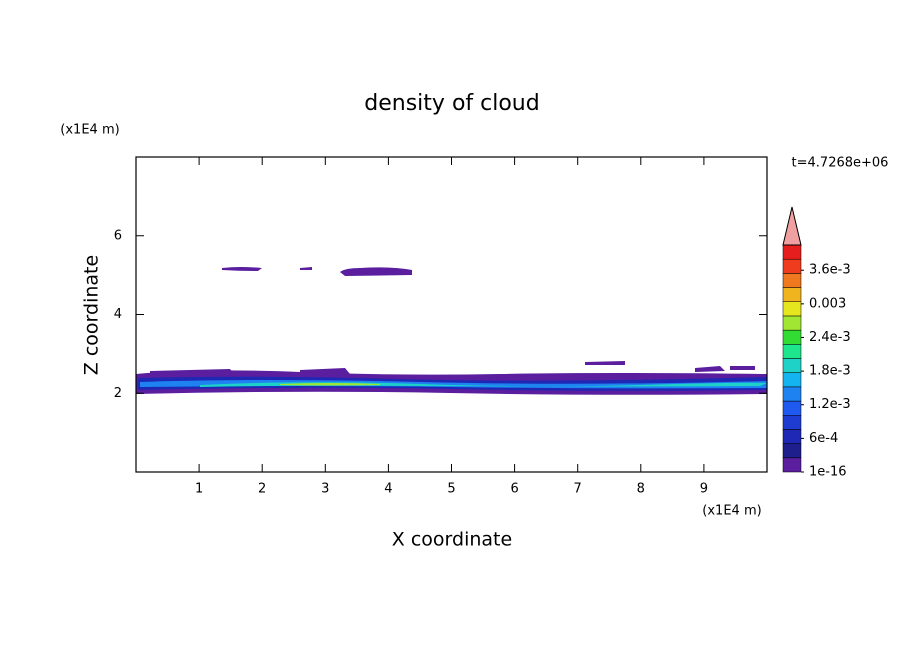 The image size is (904, 658). Describe the element at coordinates (451, 489) in the screenshot. I see `x-tick-label: 5` at that location.